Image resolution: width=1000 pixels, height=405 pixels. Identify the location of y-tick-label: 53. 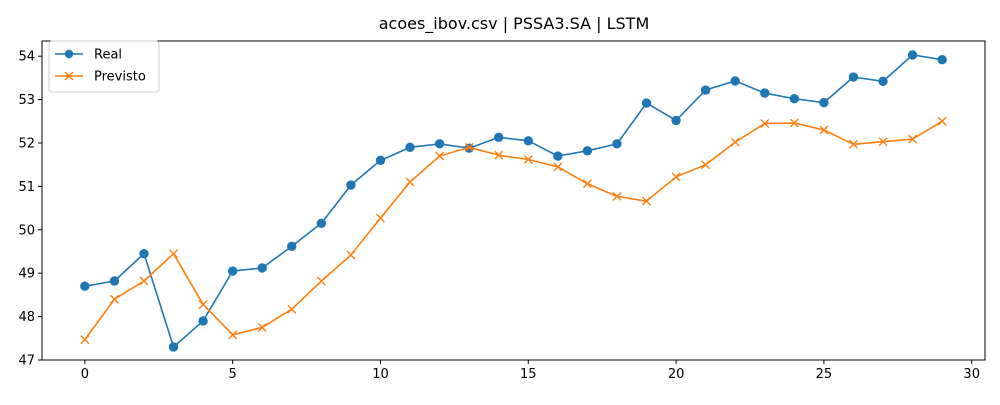
(26, 100).